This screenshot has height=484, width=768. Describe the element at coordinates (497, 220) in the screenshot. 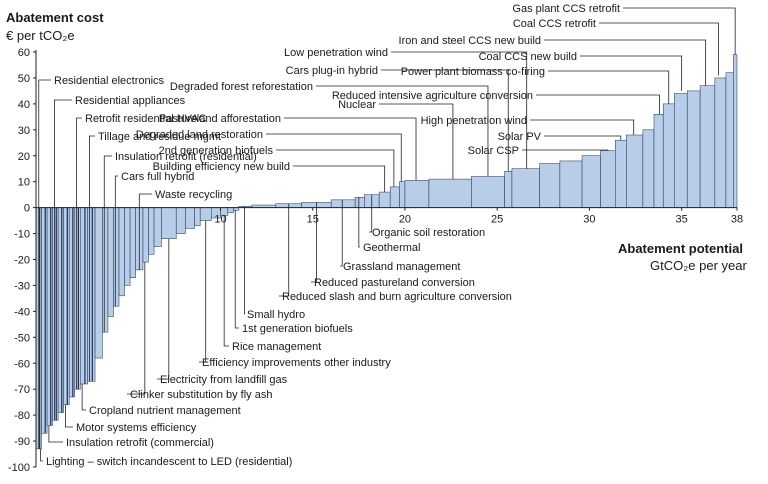

I see `x-tick-label: 25` at that location.